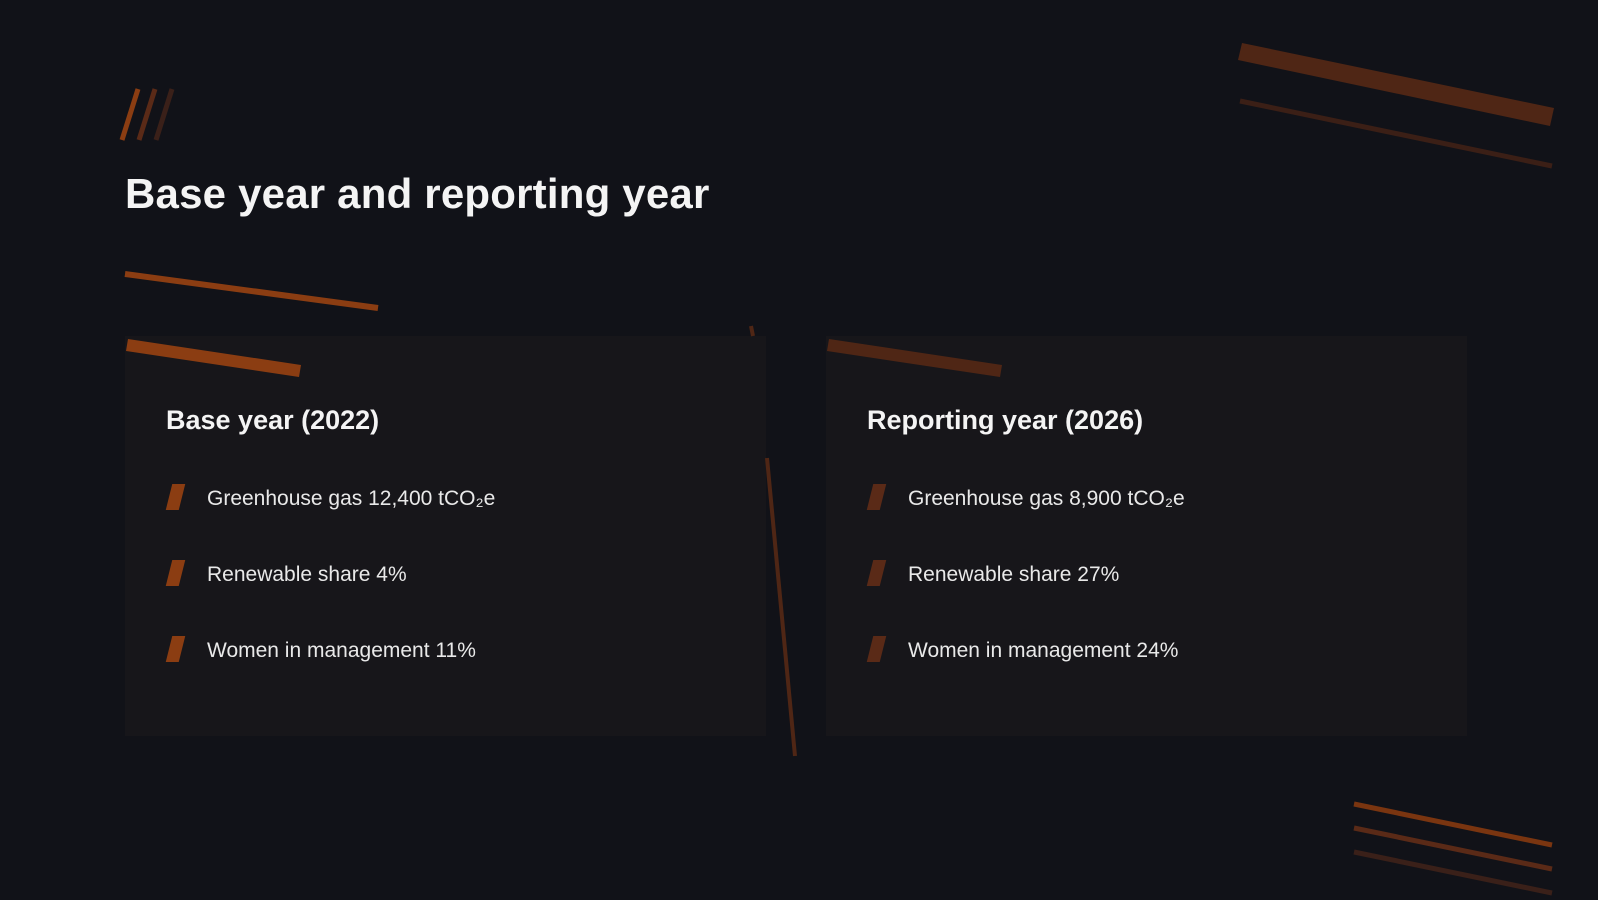 The height and width of the screenshot is (900, 1598). I want to click on list-item: Renewable share 27%, so click(1025, 600).